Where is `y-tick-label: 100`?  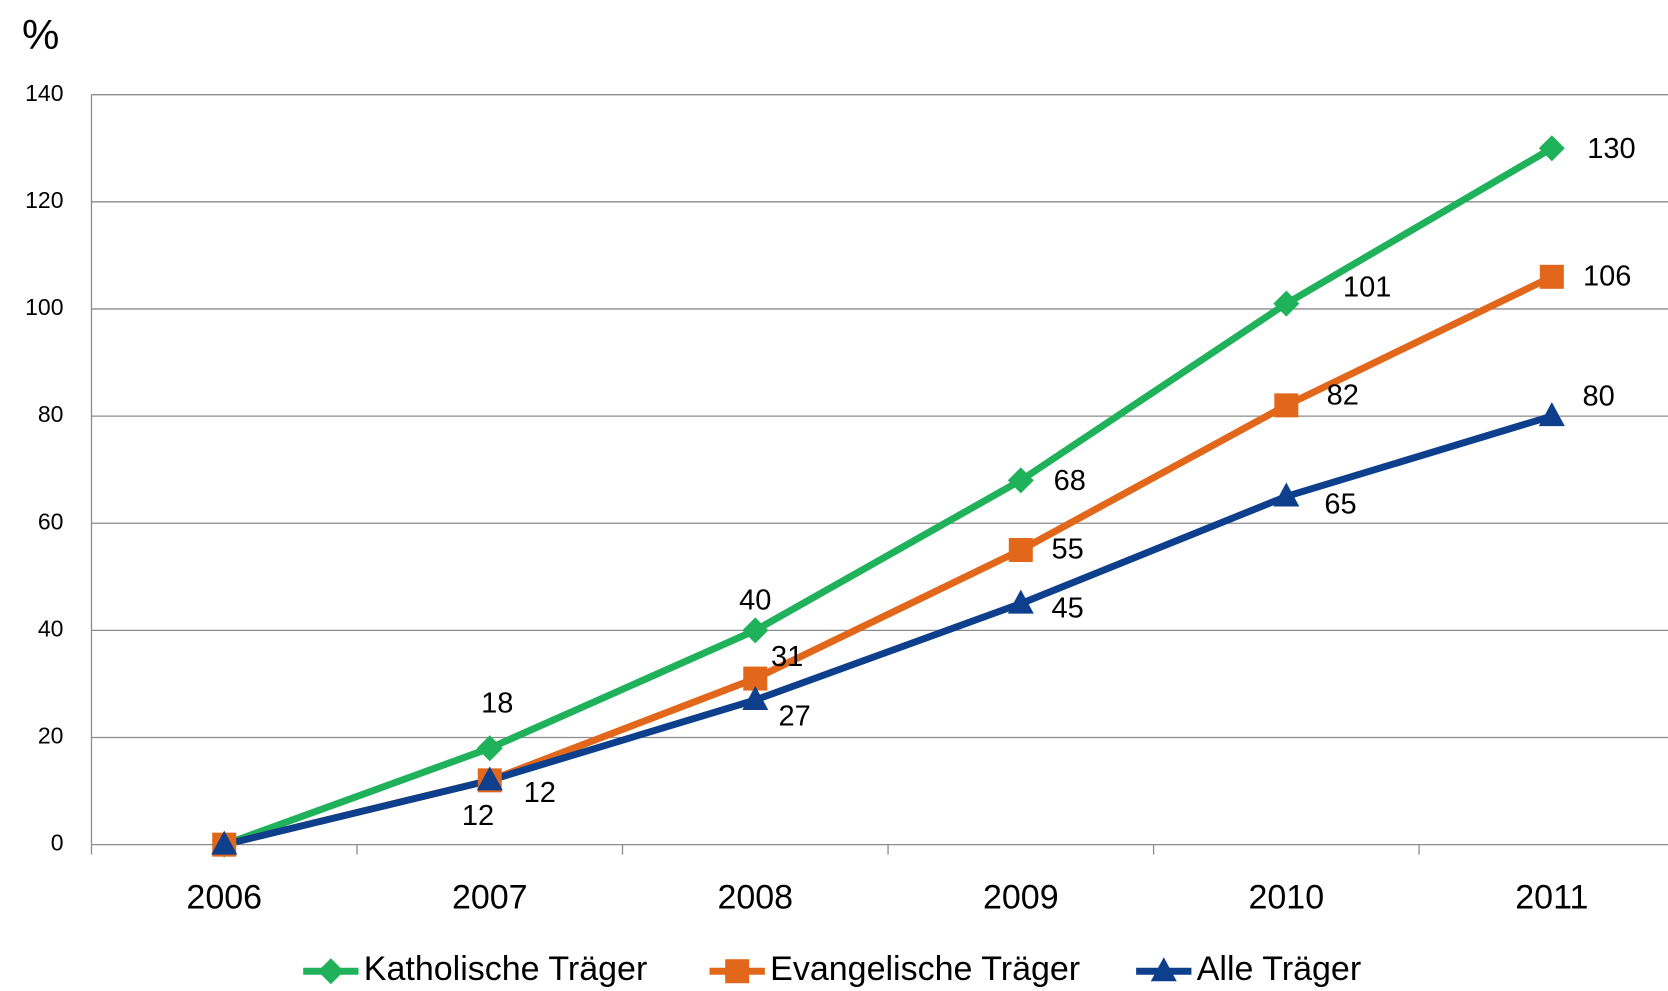
y-tick-label: 100 is located at coordinates (44, 307).